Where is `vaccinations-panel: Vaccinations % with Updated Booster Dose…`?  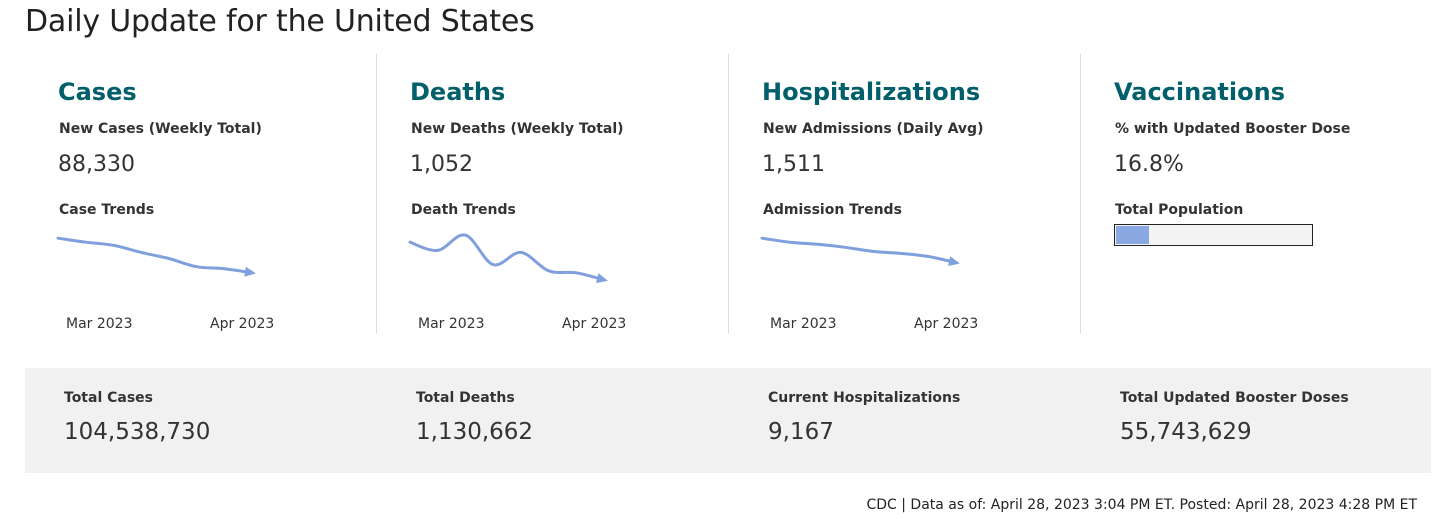 vaccinations-panel: Vaccinations % with Updated Booster Dose… is located at coordinates (1256, 194).